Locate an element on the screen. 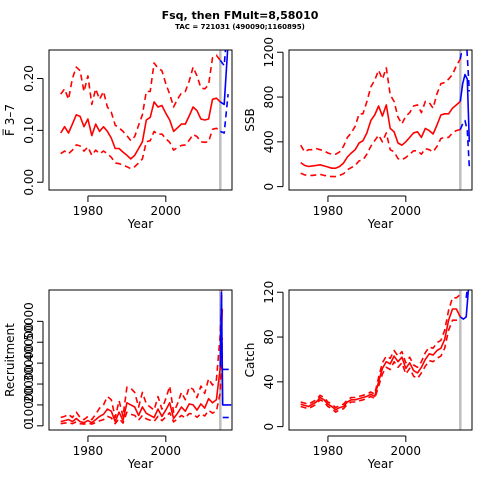  y-tick-label: 30000 is located at coordinates (29, 363).